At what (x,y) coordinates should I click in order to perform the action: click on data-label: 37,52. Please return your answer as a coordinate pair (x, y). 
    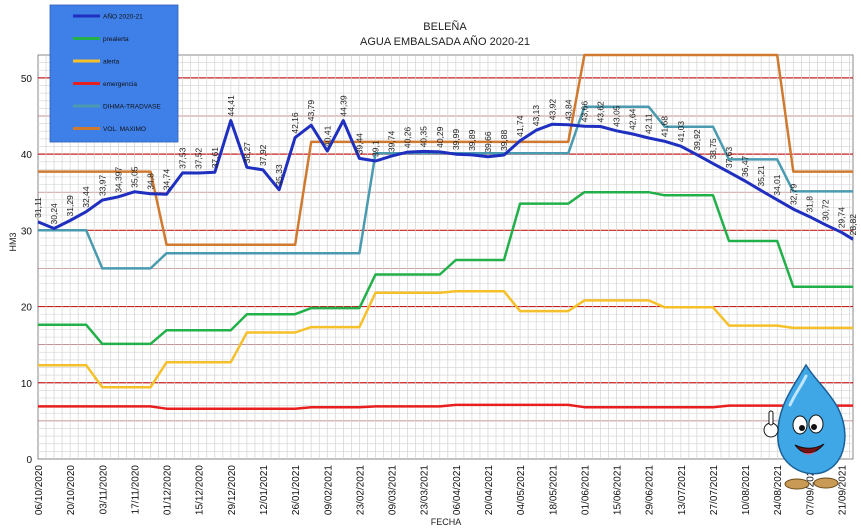
    Looking at the image, I should click on (199, 158).